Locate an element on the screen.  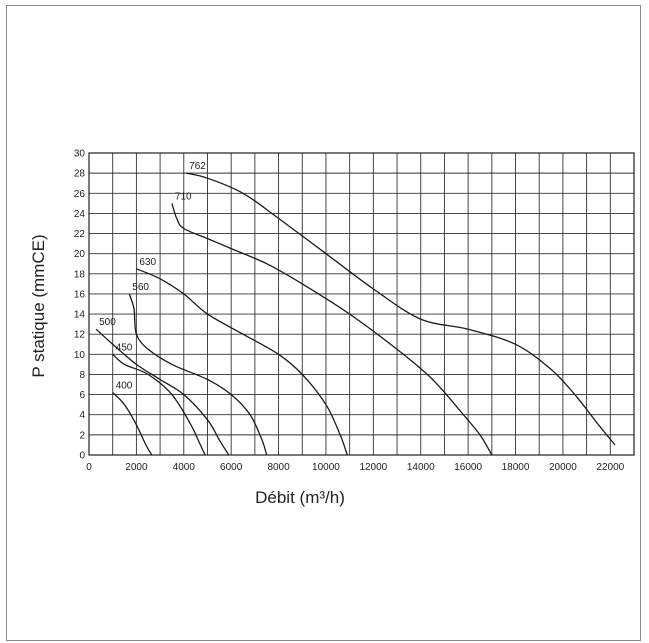
x-tick-label: 14000 is located at coordinates (421, 467).